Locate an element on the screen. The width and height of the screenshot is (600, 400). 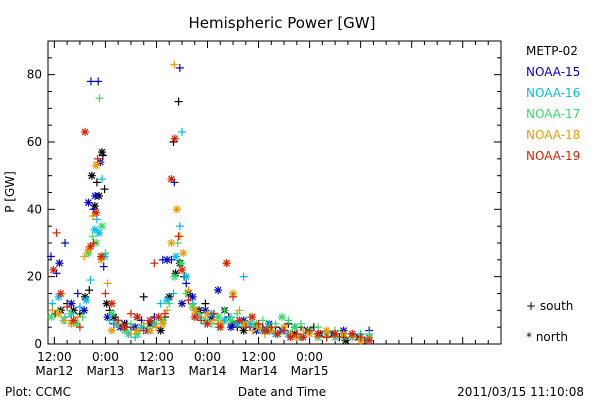
symbol-legend-entry: * north is located at coordinates (547, 337).